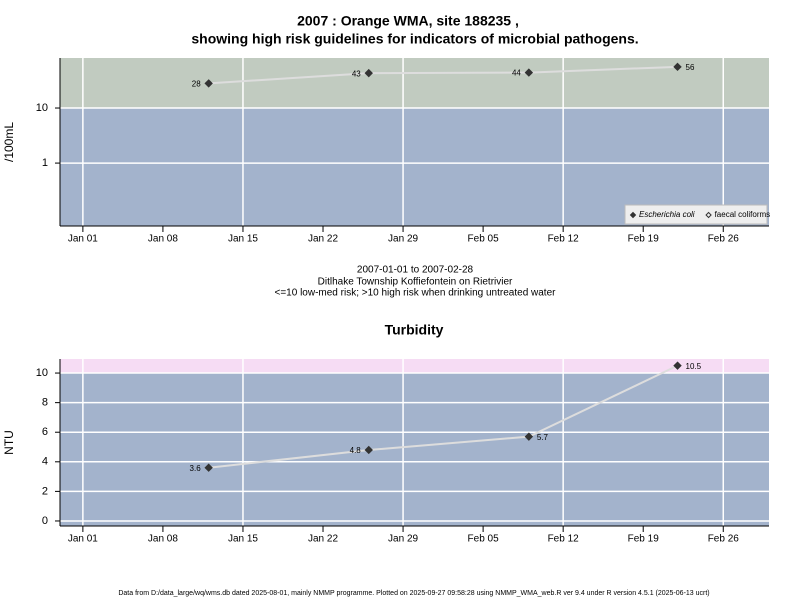 The image size is (800, 600). I want to click on y-axis-label: NTU, so click(9, 442).